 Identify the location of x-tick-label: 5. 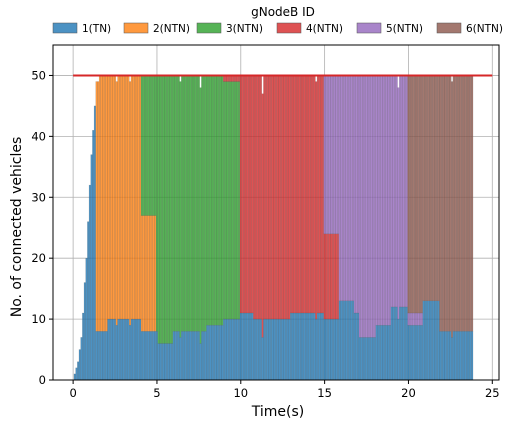
(156, 393).